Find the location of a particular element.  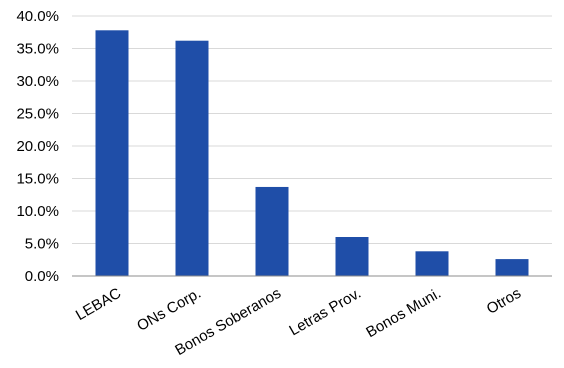

y-tick-label: 20.0% is located at coordinates (37, 146).